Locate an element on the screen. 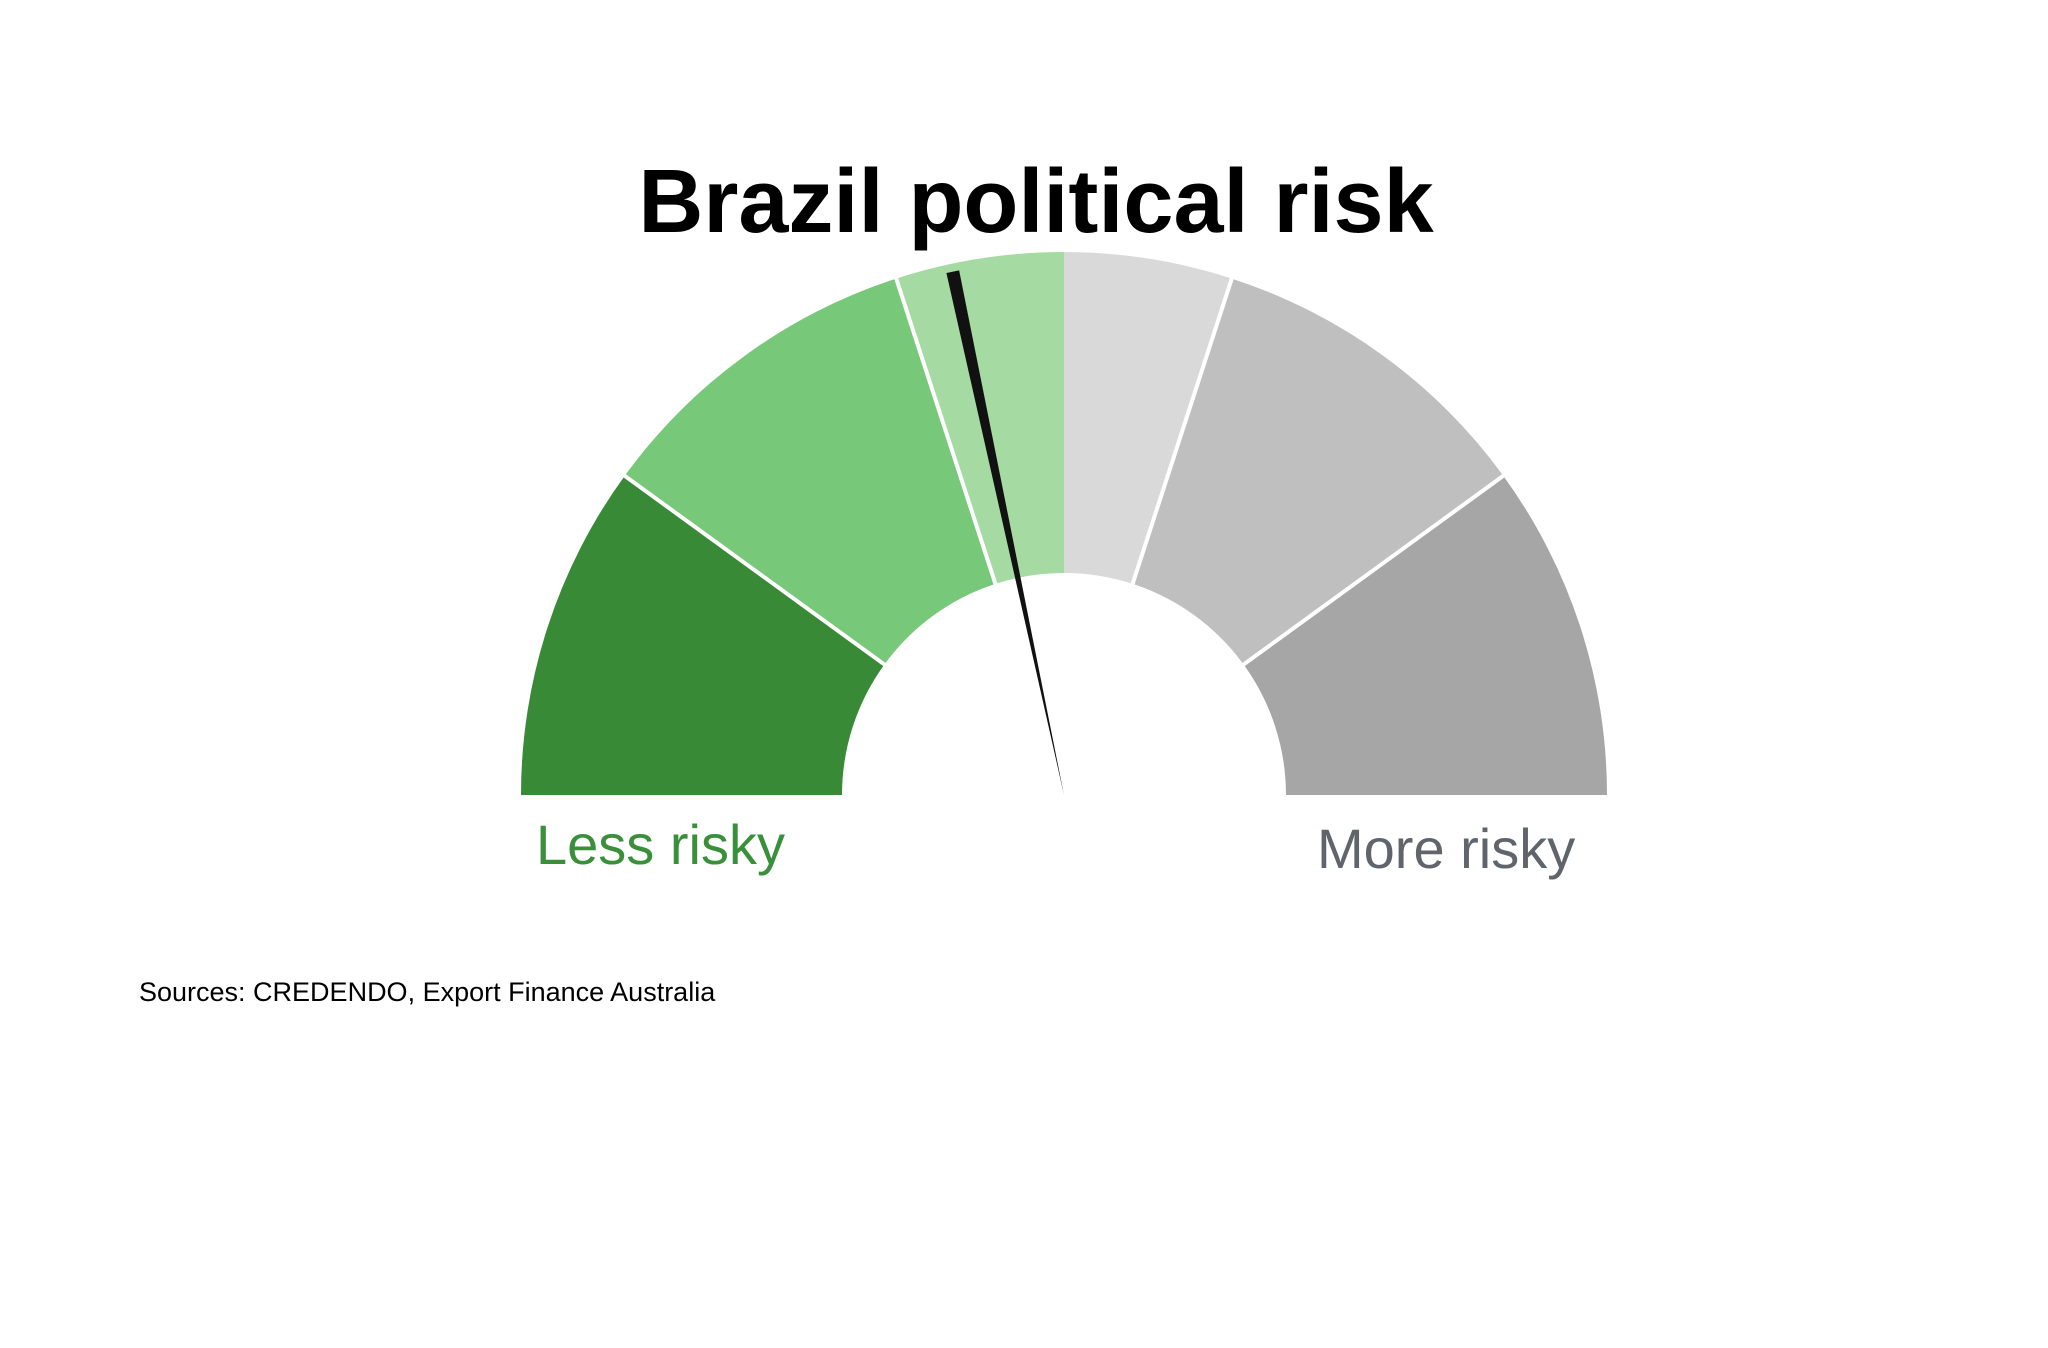 This screenshot has width=2048, height=1348. less-risky-label: Less risky is located at coordinates (660, 844).